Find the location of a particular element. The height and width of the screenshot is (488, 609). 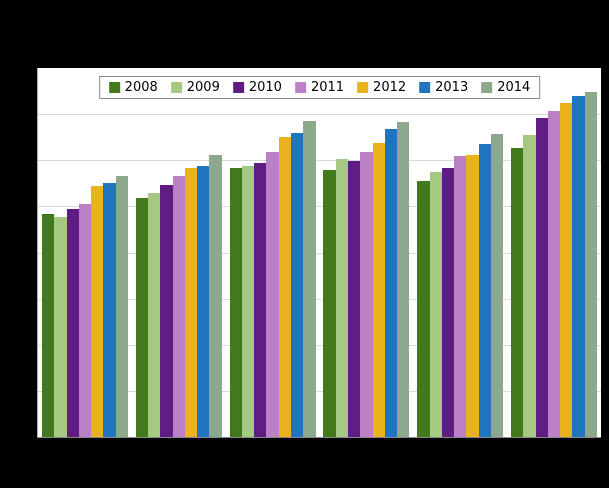

legend-item-2012: 2012 is located at coordinates (381, 87).